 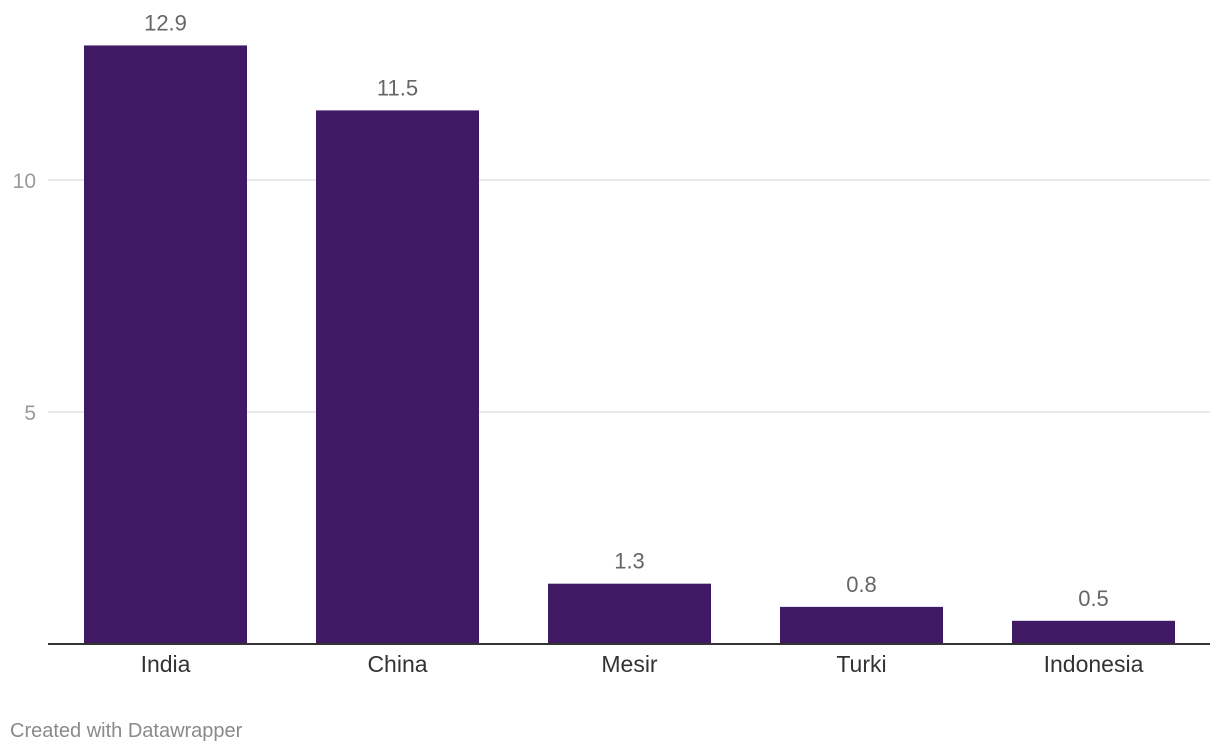 I want to click on value-label: 0.8, so click(x=861, y=584).